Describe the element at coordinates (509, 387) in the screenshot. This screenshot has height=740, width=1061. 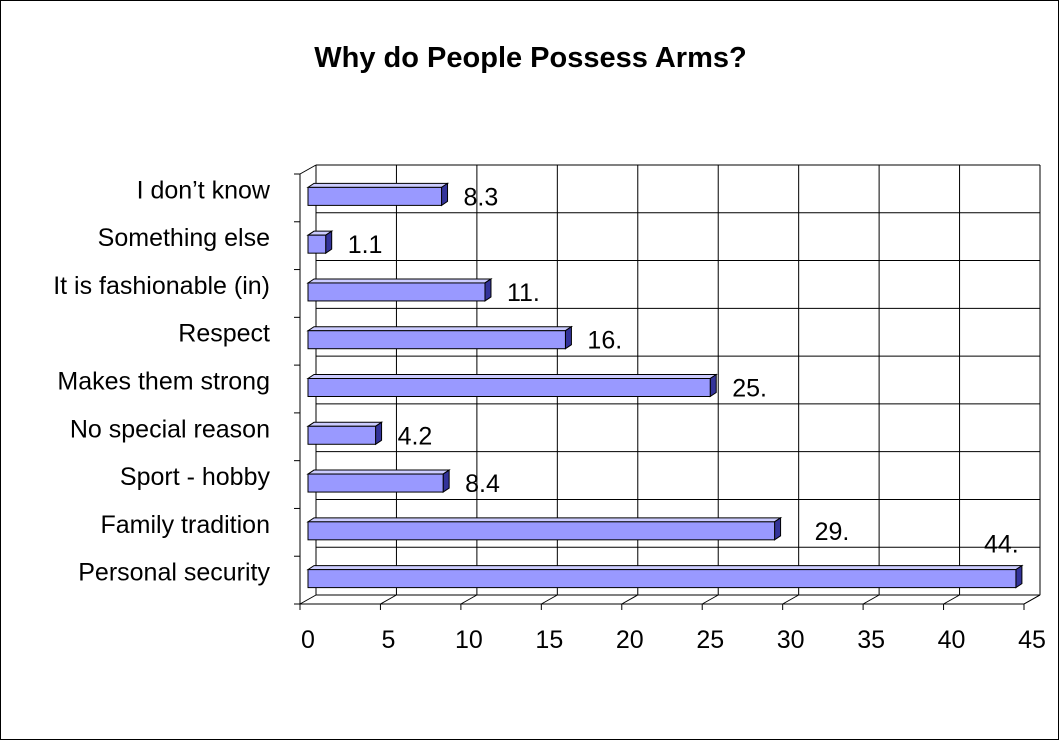
I see `bar-makes-them-strong` at that location.